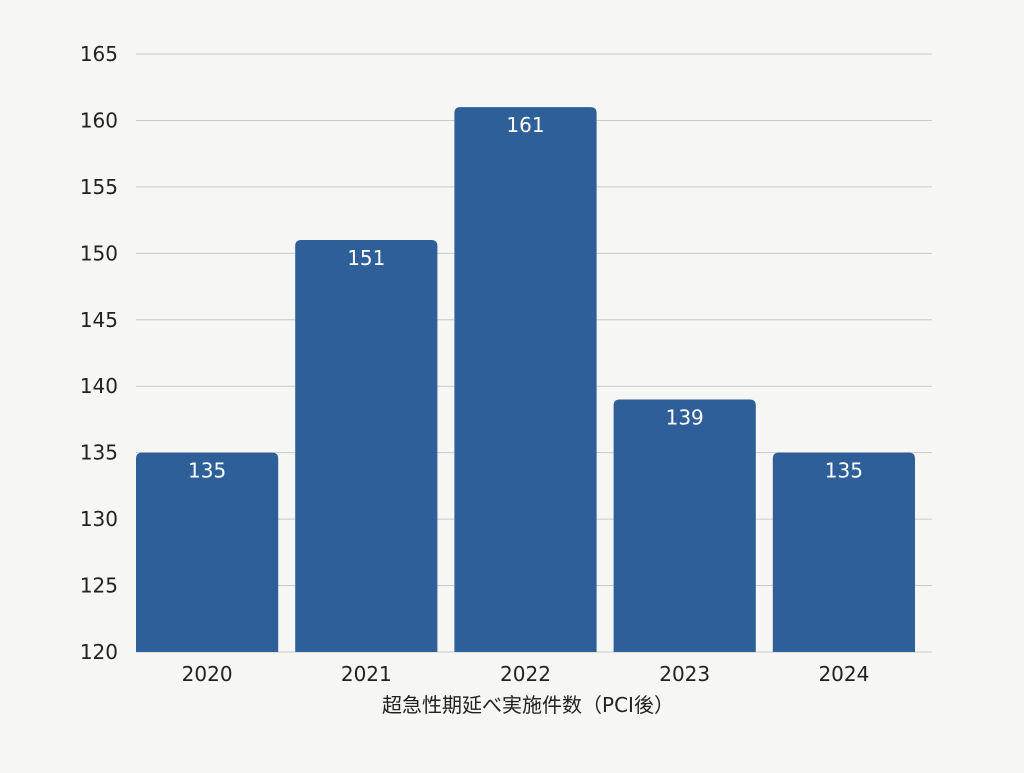 The image size is (1024, 773). I want to click on data-label-2020: 135, so click(207, 471).